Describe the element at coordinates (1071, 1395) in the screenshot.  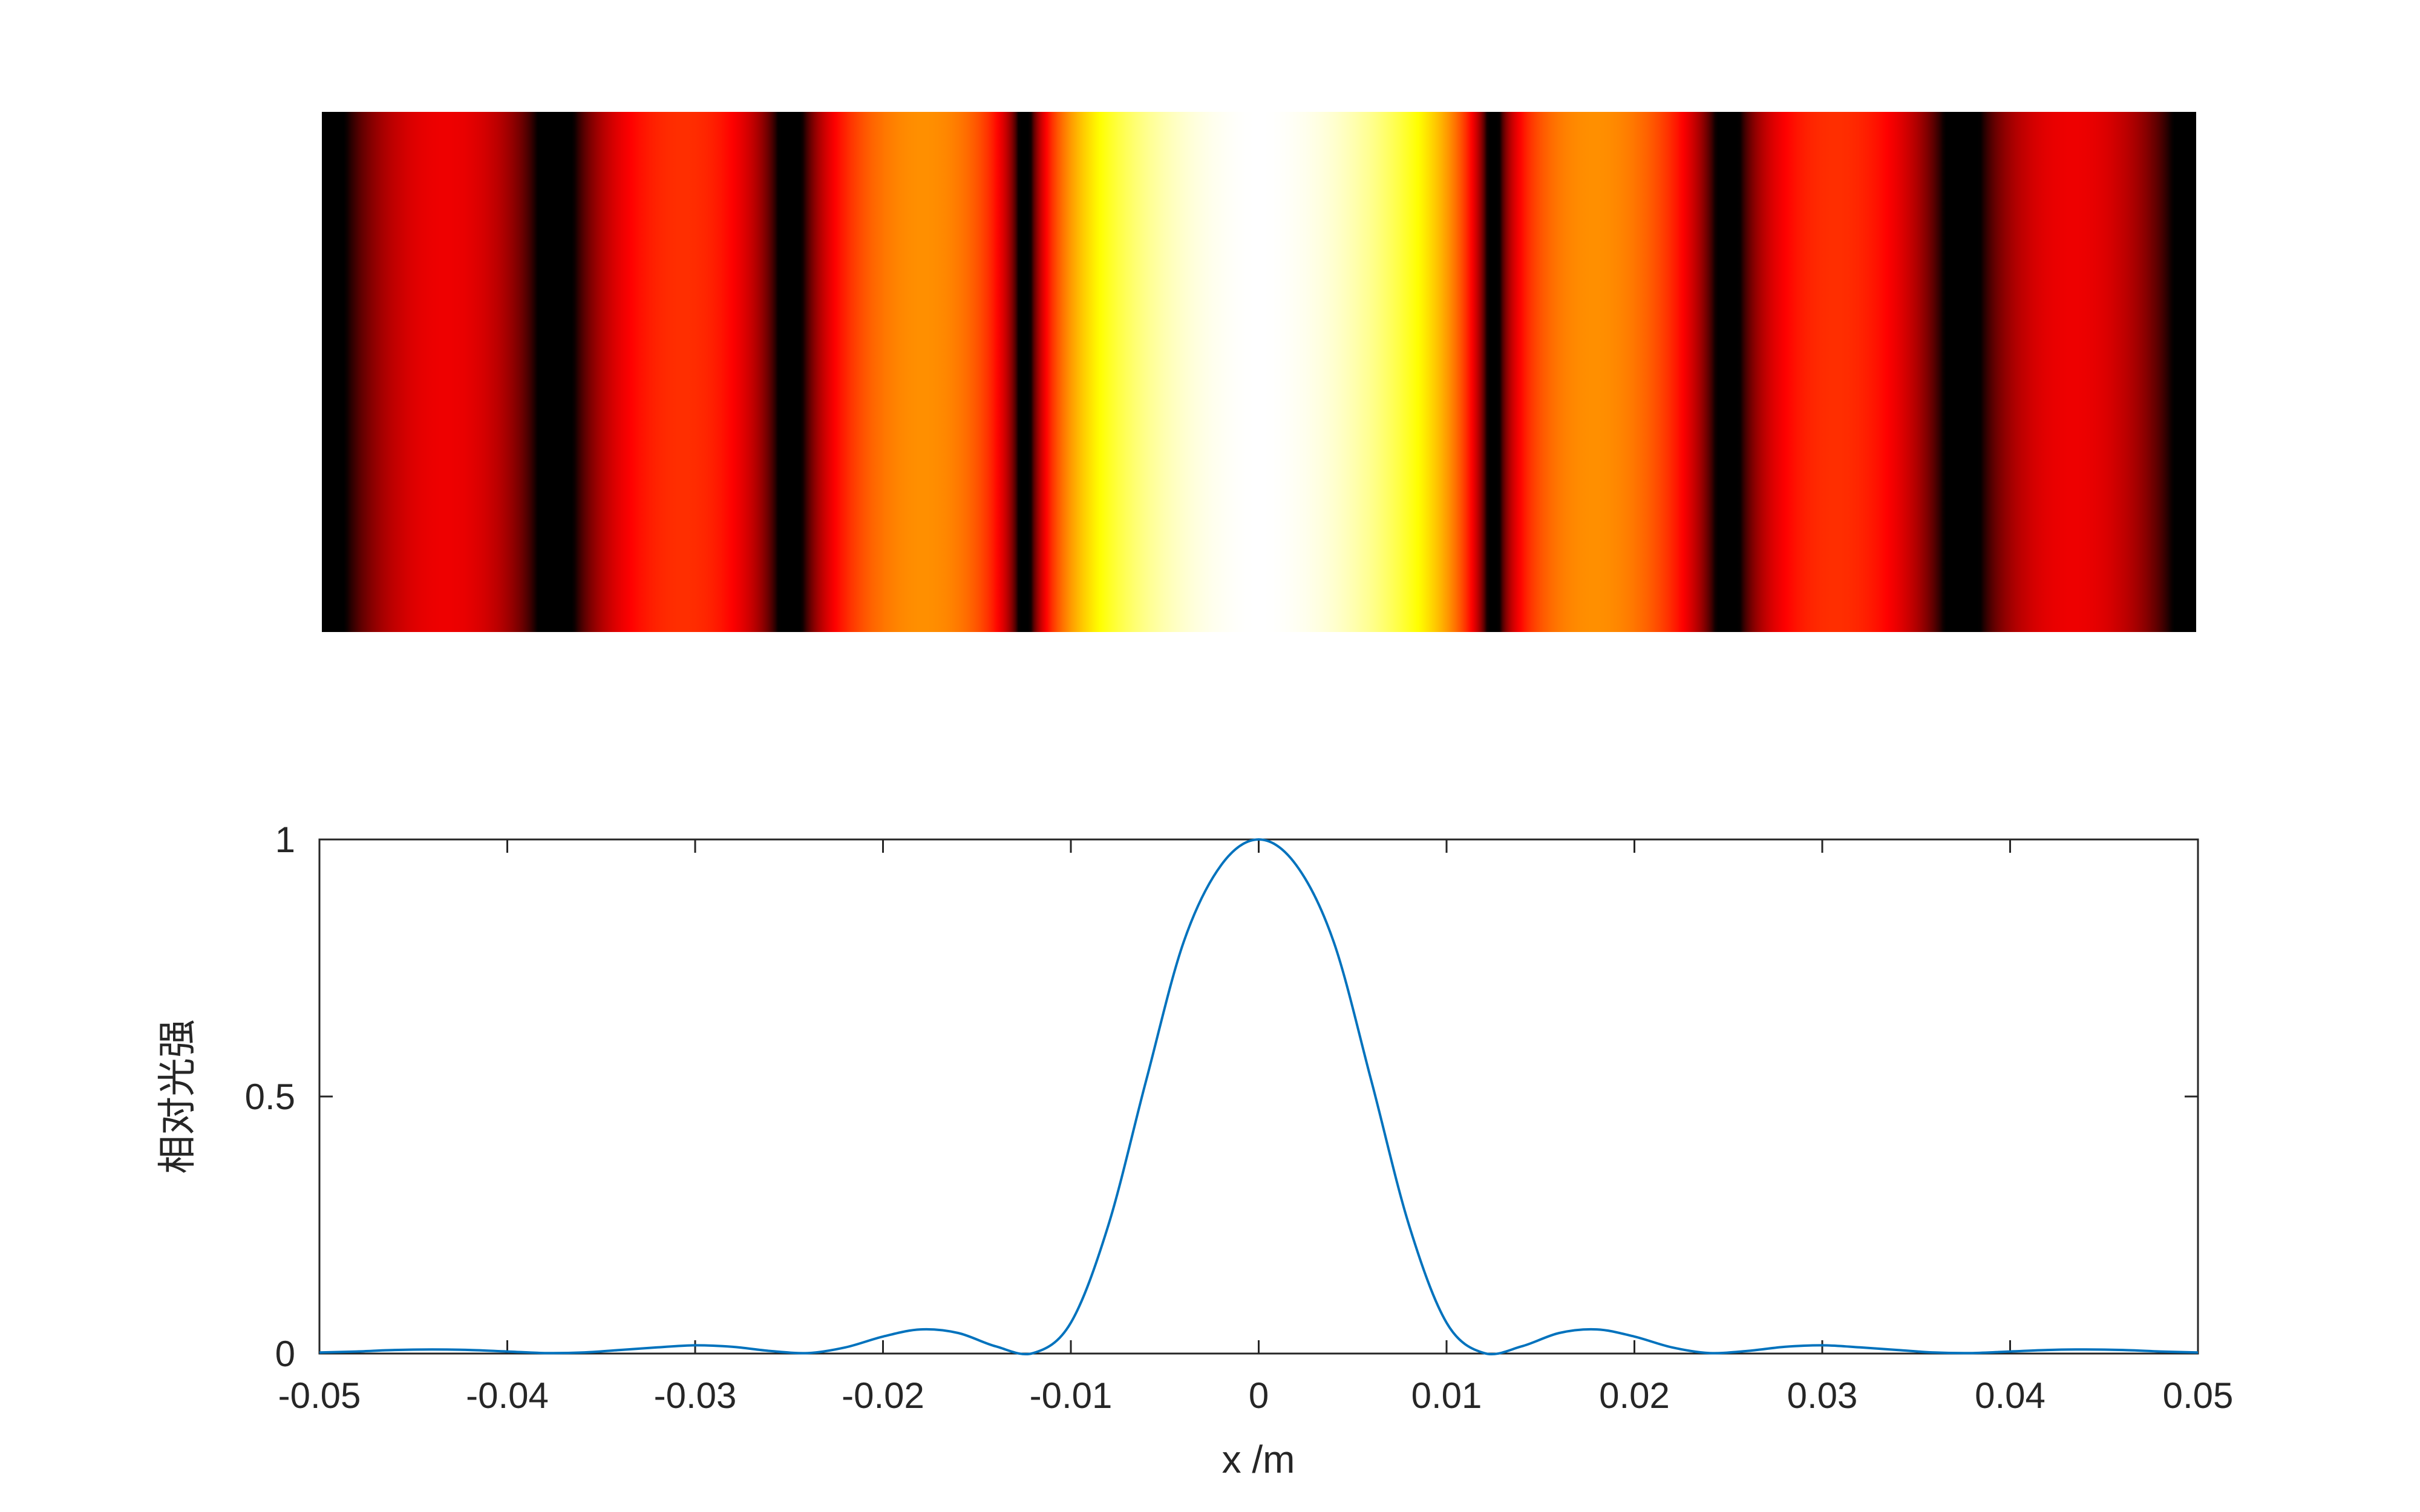
I see `x-tick-label: -0.01` at that location.